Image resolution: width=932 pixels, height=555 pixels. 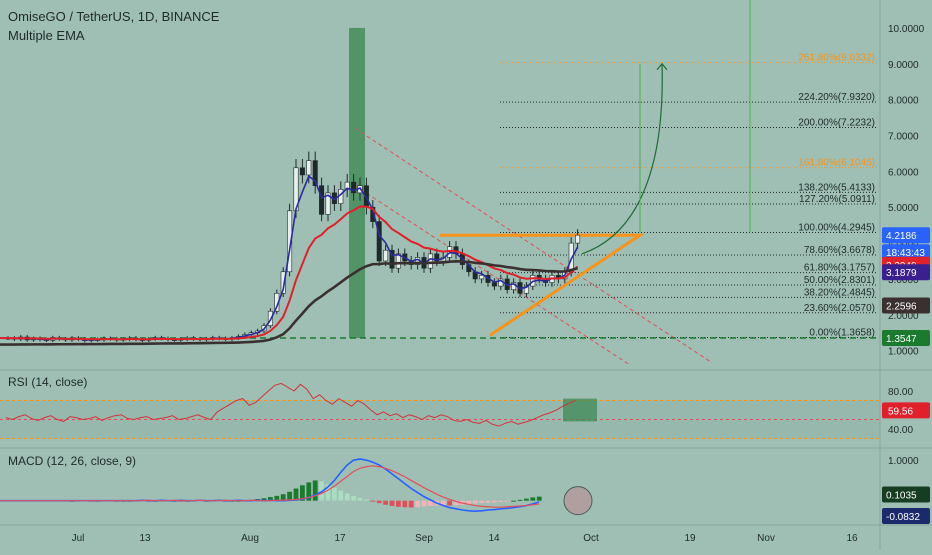 I want to click on y-axis-tick-label: 2.0000, so click(x=903, y=316).